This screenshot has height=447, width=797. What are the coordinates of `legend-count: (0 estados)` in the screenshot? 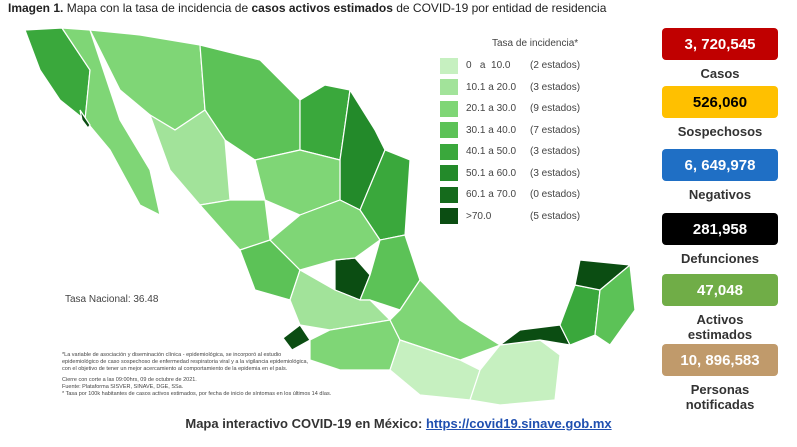 It's located at (555, 195).